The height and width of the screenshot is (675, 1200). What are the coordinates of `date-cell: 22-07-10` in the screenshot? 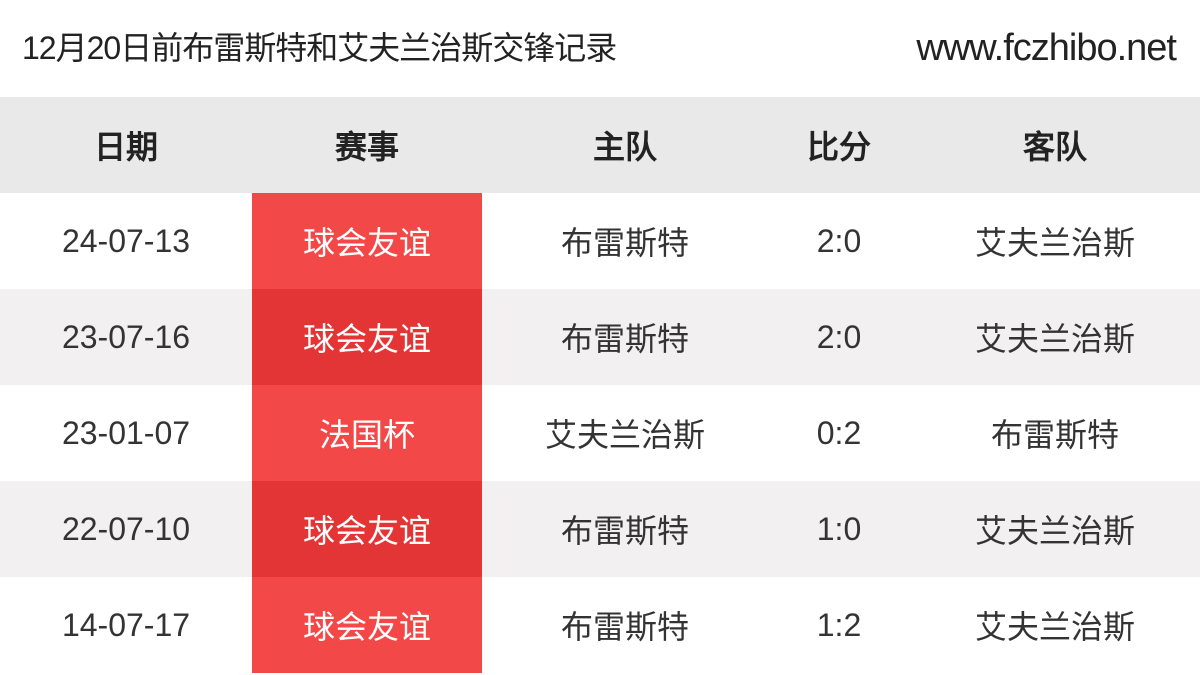 It's located at (126, 528).